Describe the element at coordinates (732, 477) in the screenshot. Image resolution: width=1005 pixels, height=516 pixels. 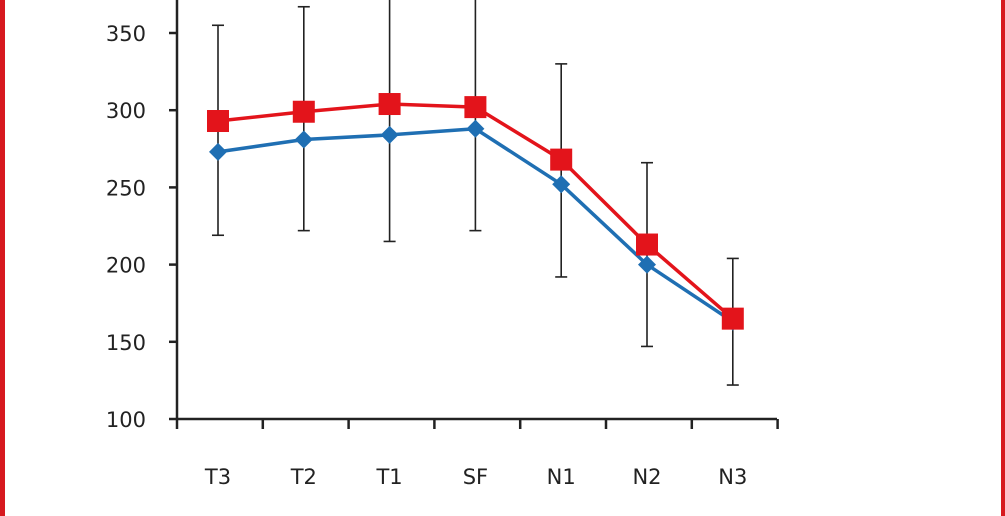
I see `x-tick-label: N3` at that location.